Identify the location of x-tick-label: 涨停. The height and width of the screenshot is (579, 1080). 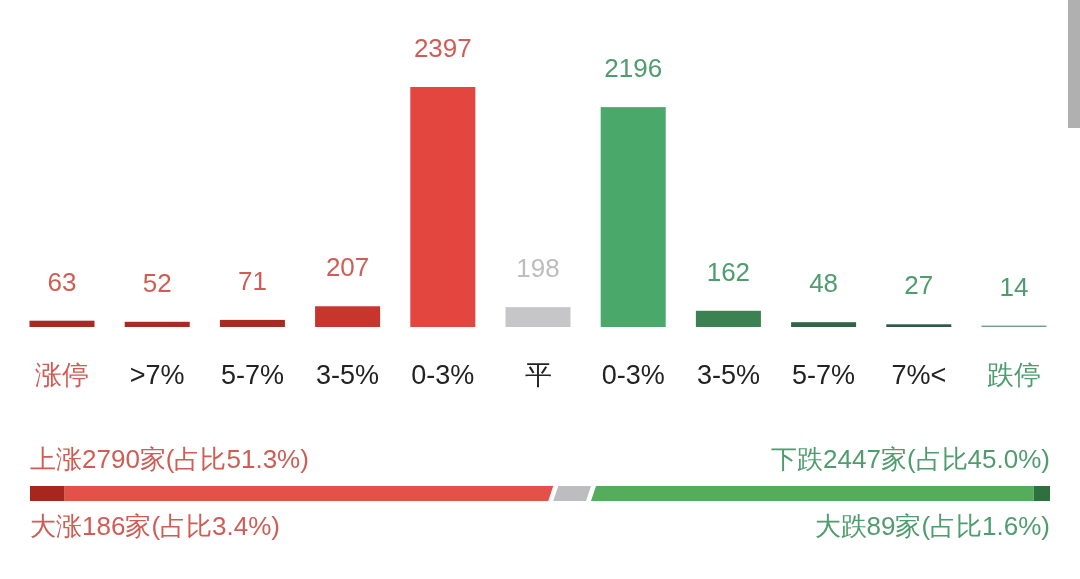
(62, 375).